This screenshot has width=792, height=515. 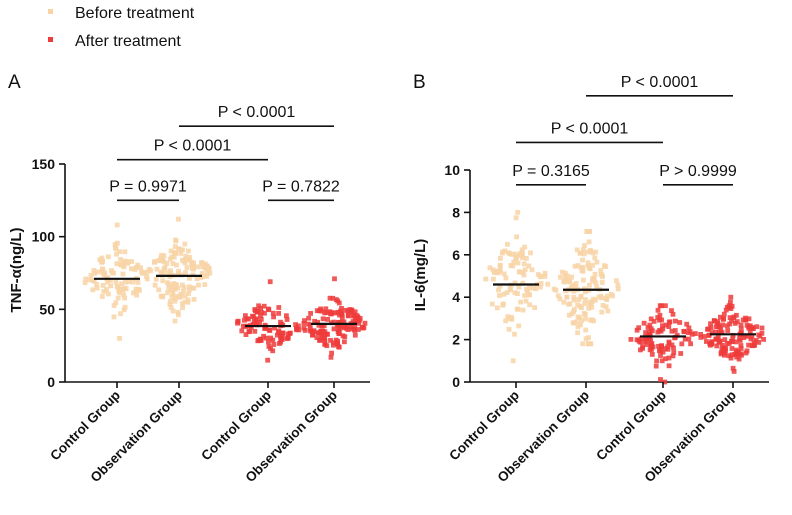 What do you see at coordinates (135, 13) in the screenshot?
I see `legend-before-label: Before treatment` at bounding box center [135, 13].